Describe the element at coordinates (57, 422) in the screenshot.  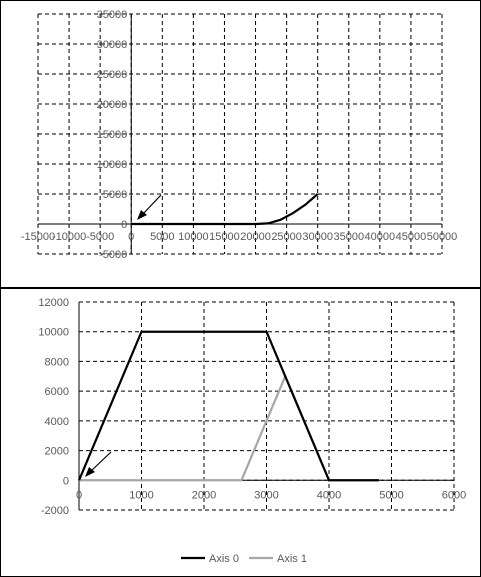
I see `y-tick-label: 4000` at that location.